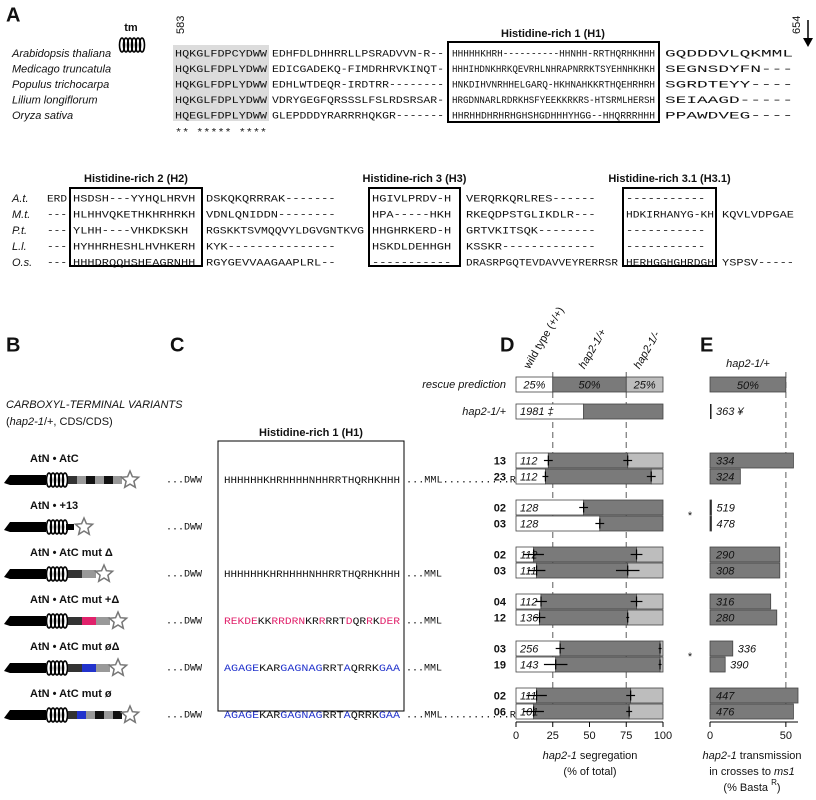  What do you see at coordinates (75, 647) in the screenshot?
I see `construct-name: AtN • AtC mut øΔ` at bounding box center [75, 647].